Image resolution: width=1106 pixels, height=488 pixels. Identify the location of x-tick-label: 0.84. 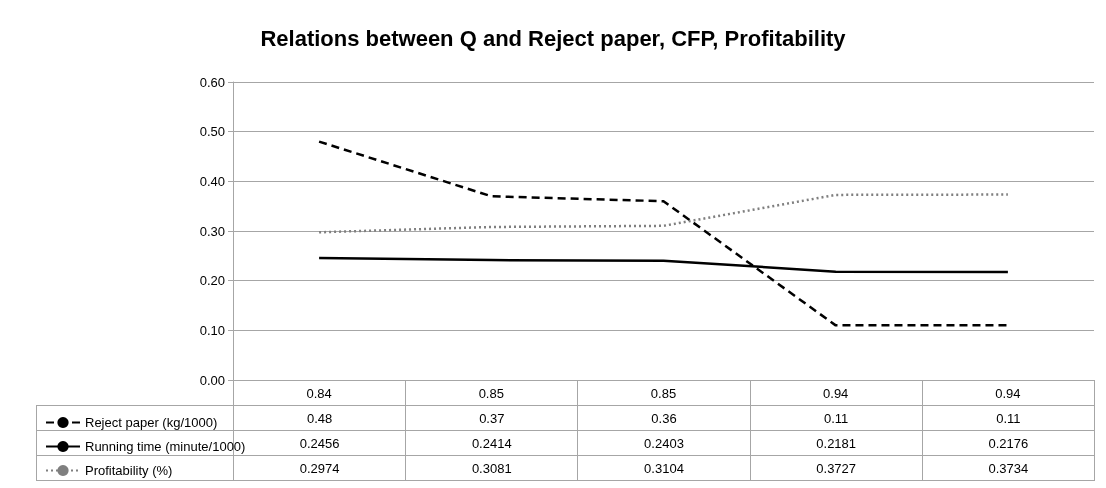
(319, 393).